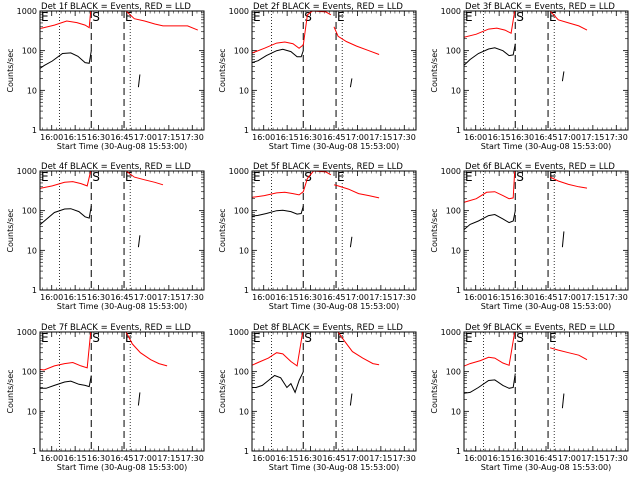 The image size is (640, 480). I want to click on panel-title: Det 6f BLACK = Events, RED = LLD, so click(540, 167).